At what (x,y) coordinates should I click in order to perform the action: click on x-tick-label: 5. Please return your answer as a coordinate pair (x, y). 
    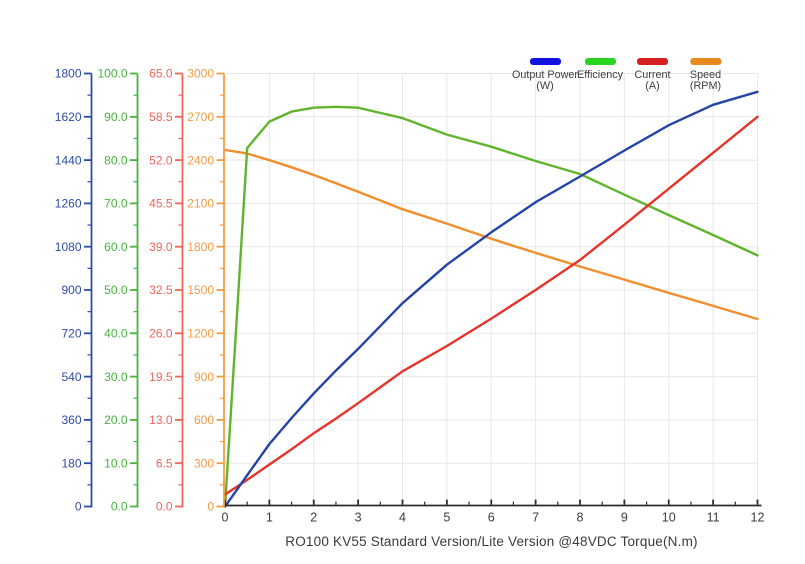
    Looking at the image, I should click on (446, 518).